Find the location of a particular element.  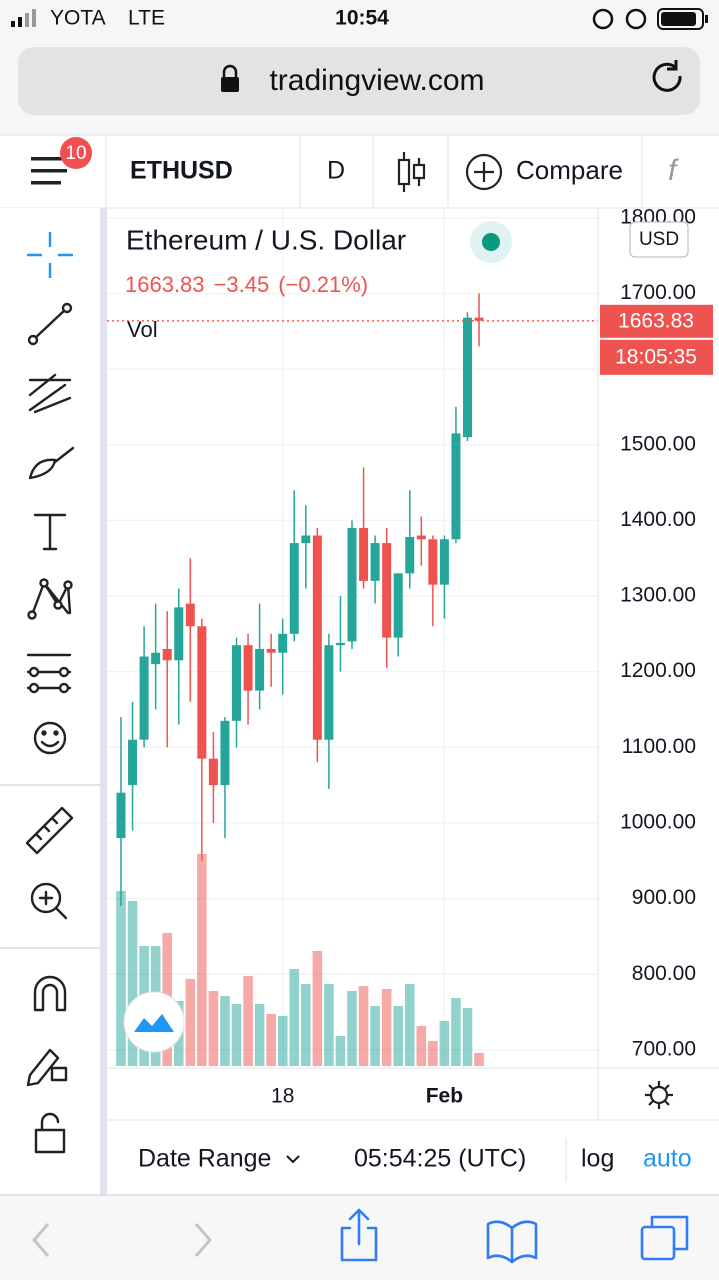

currency-box is located at coordinates (659, 239).